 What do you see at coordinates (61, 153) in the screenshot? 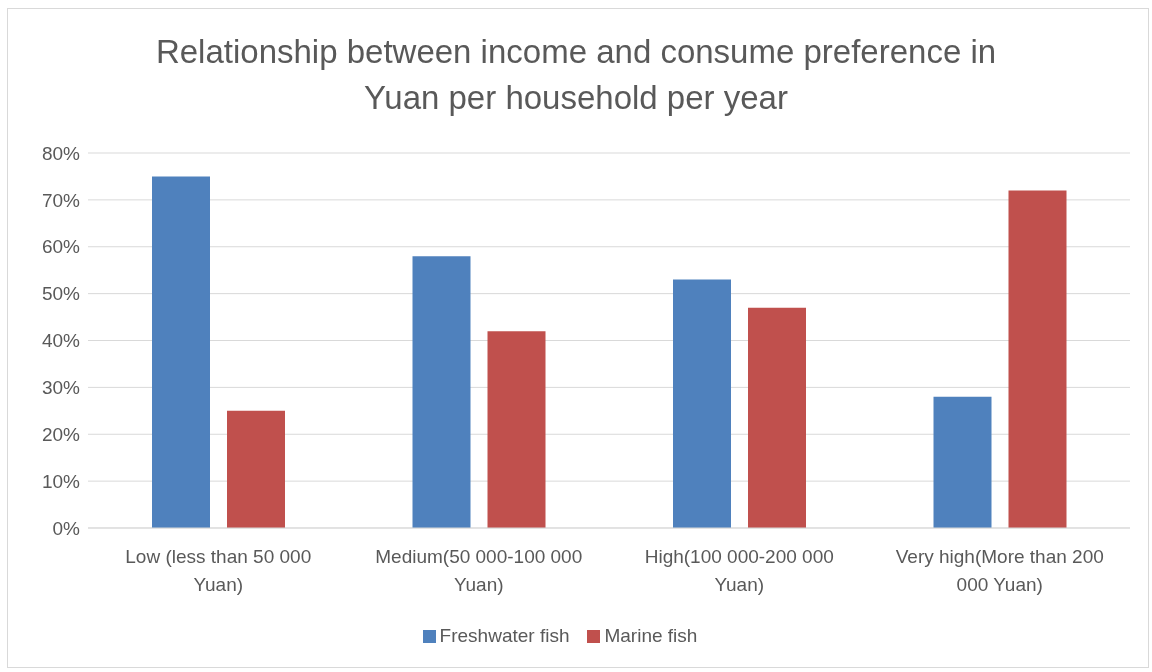
I see `y-tick-label: 80%` at bounding box center [61, 153].